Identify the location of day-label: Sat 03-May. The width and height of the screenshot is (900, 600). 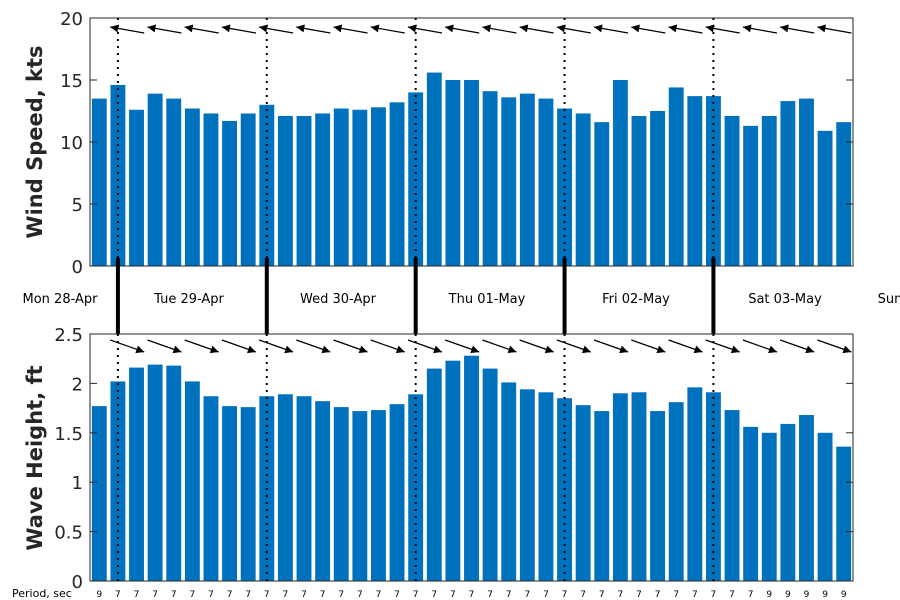
(785, 299).